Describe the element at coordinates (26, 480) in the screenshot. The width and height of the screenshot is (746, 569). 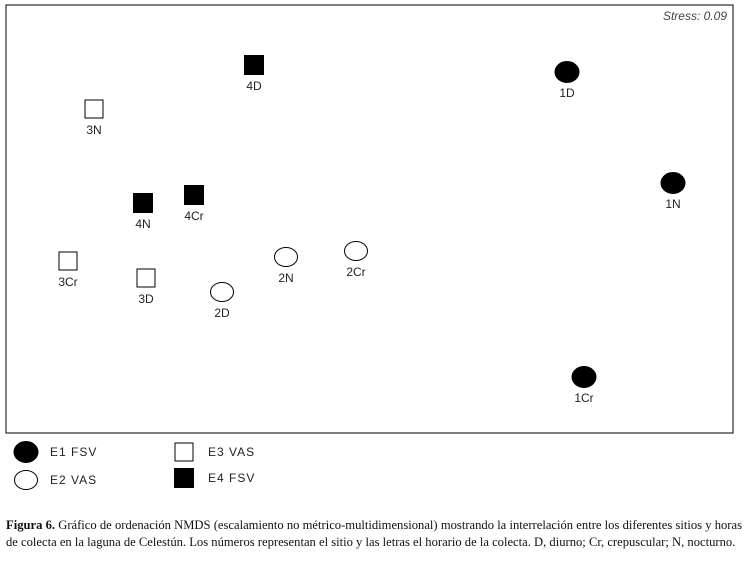
I see `legend-marker-e2` at that location.